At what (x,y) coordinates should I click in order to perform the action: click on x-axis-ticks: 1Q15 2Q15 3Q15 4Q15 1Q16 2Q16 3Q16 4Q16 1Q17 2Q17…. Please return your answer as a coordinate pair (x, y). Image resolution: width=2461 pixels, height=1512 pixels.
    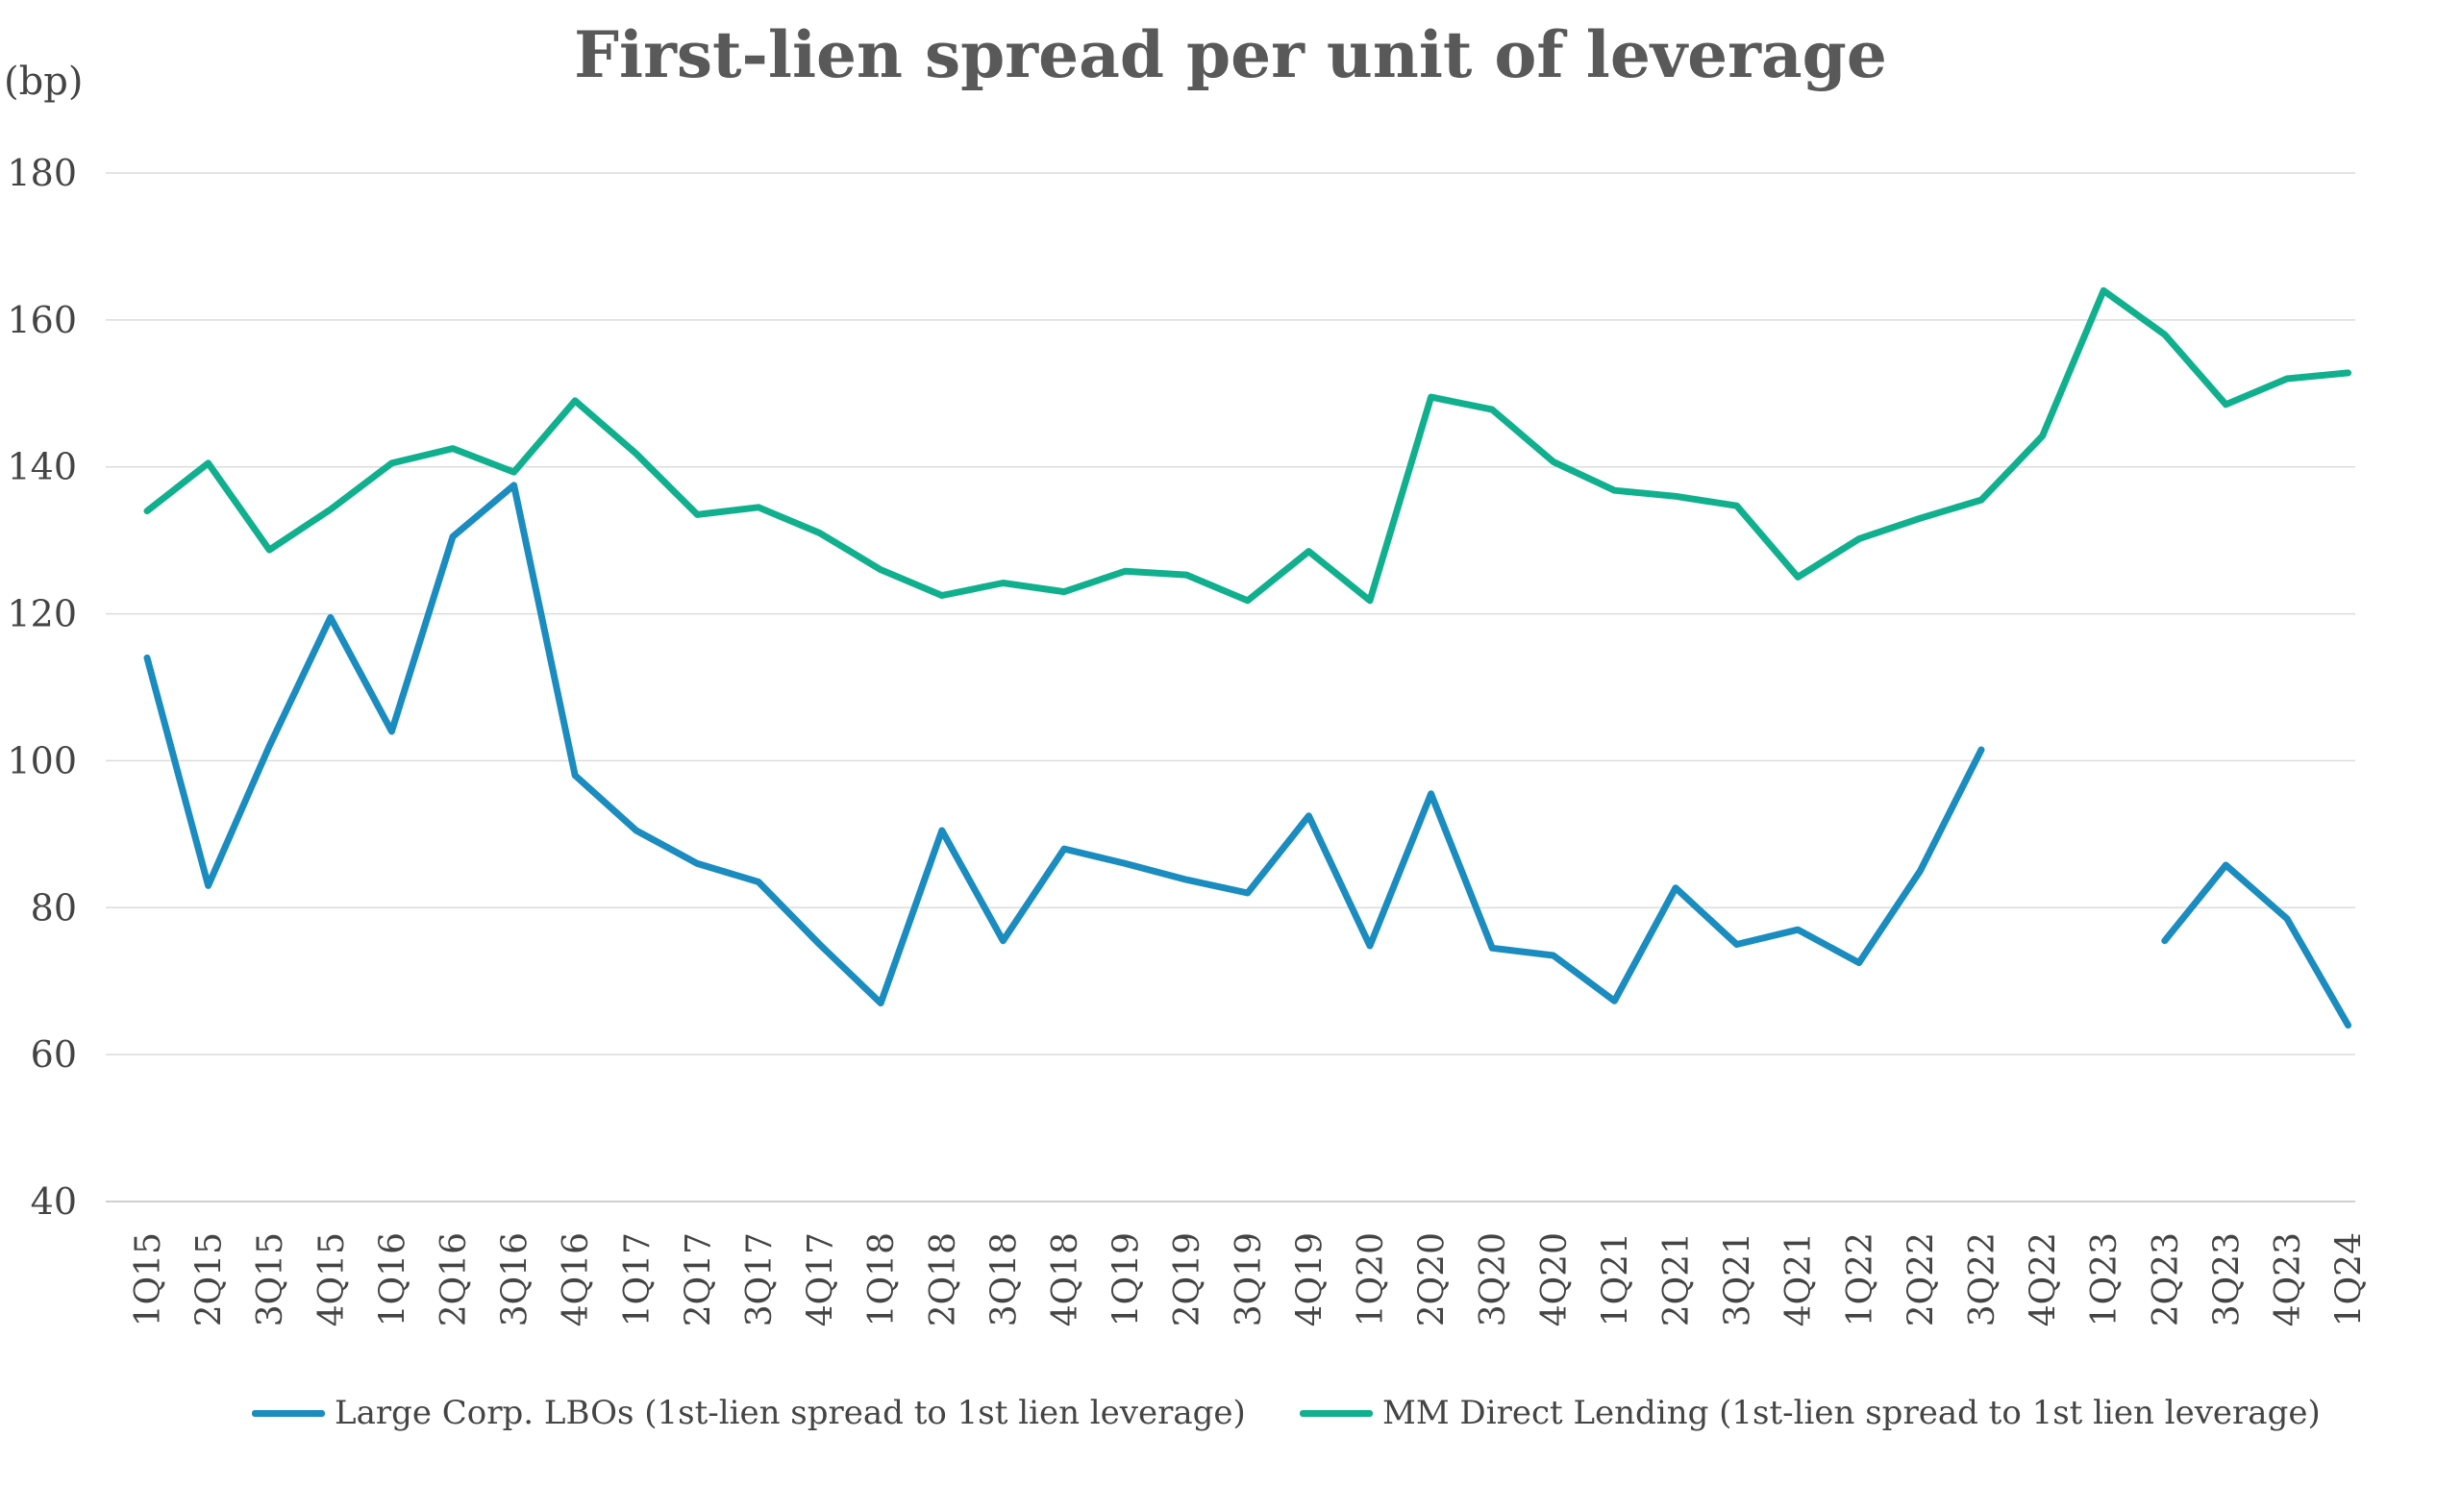
    Looking at the image, I should click on (1250, 1279).